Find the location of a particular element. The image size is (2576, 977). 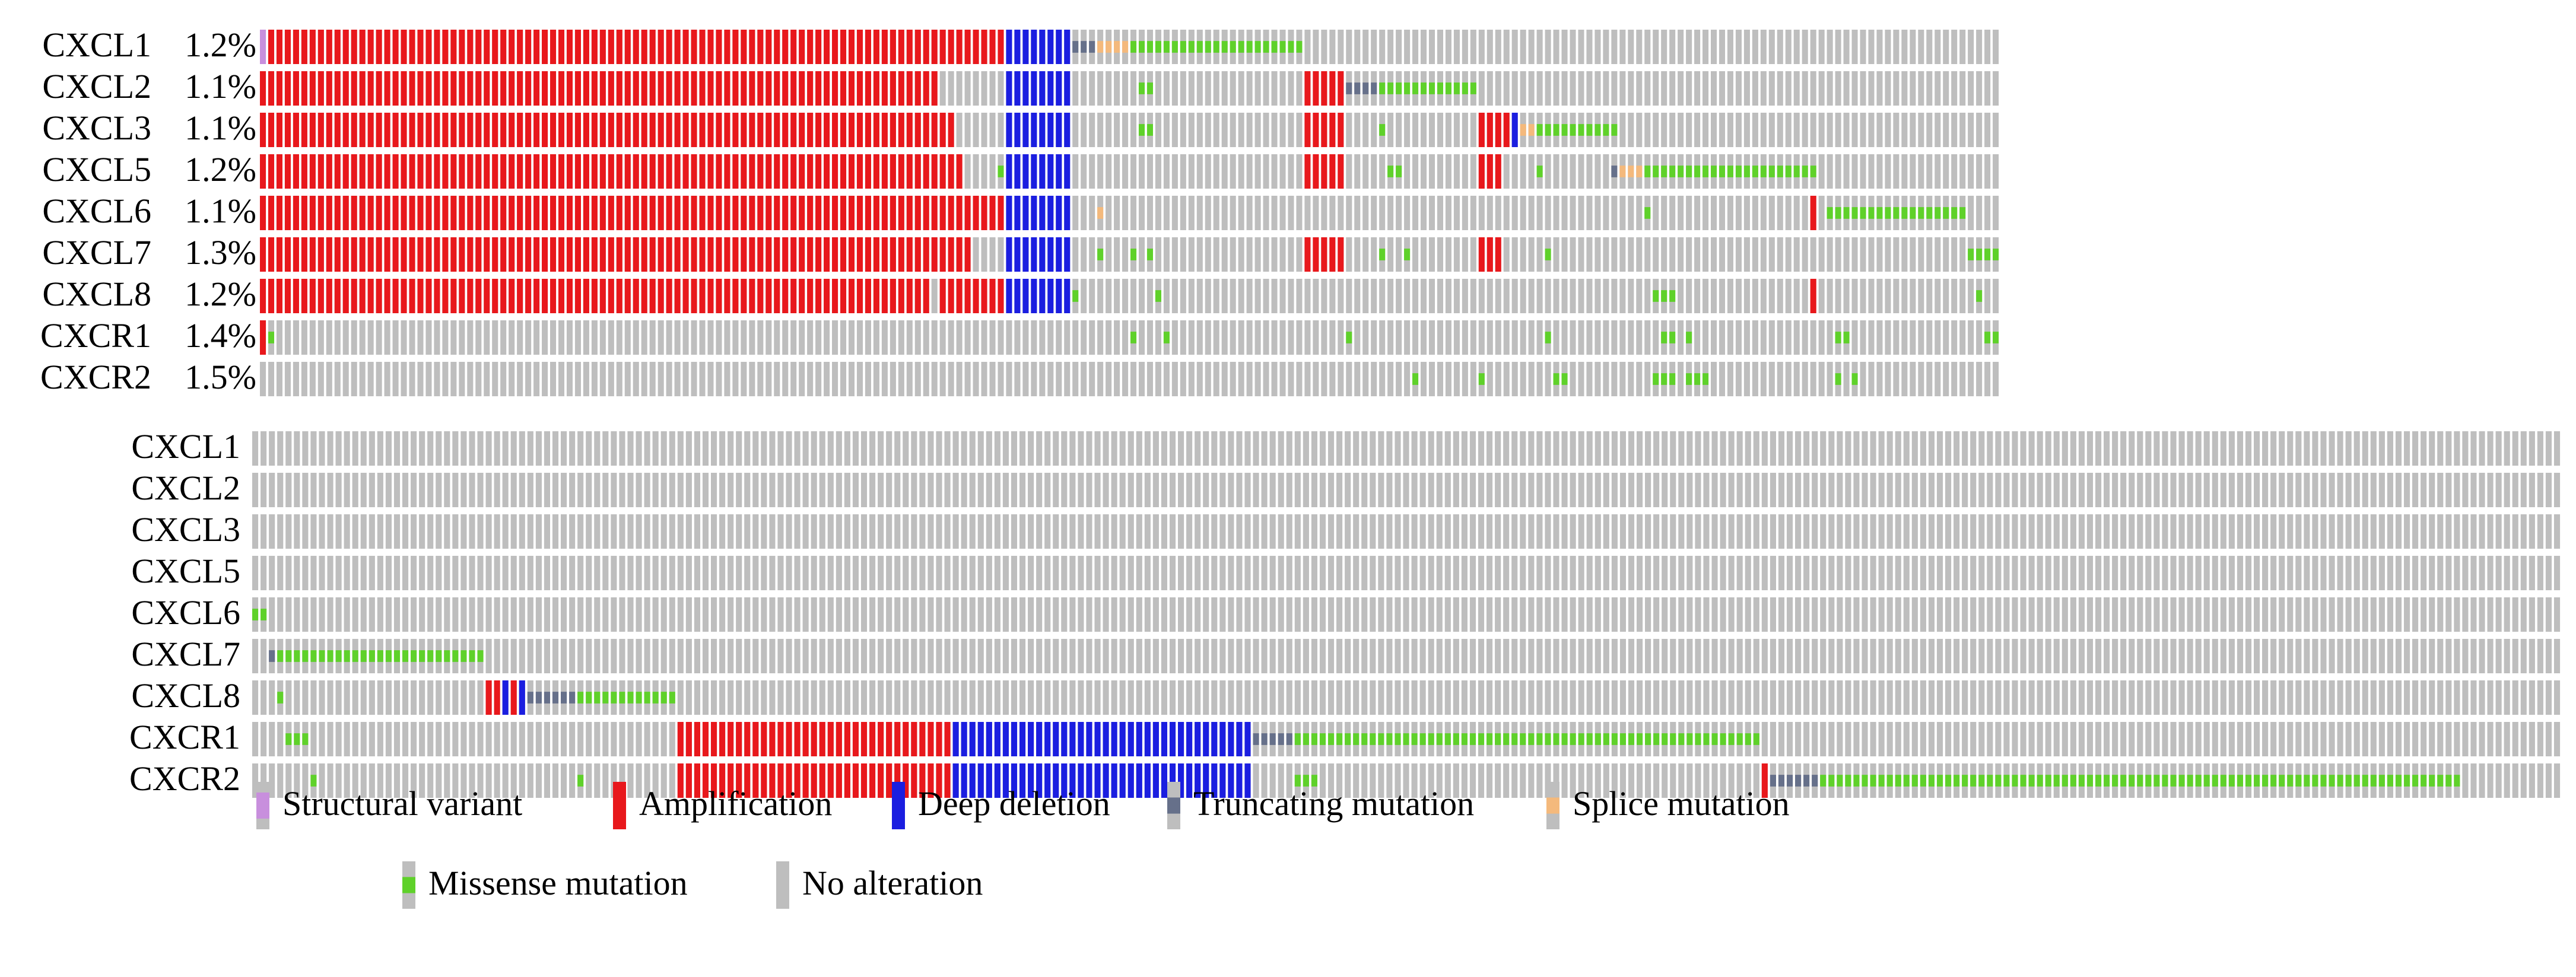

deep-deletion-cell is located at coordinates (1009, 296).